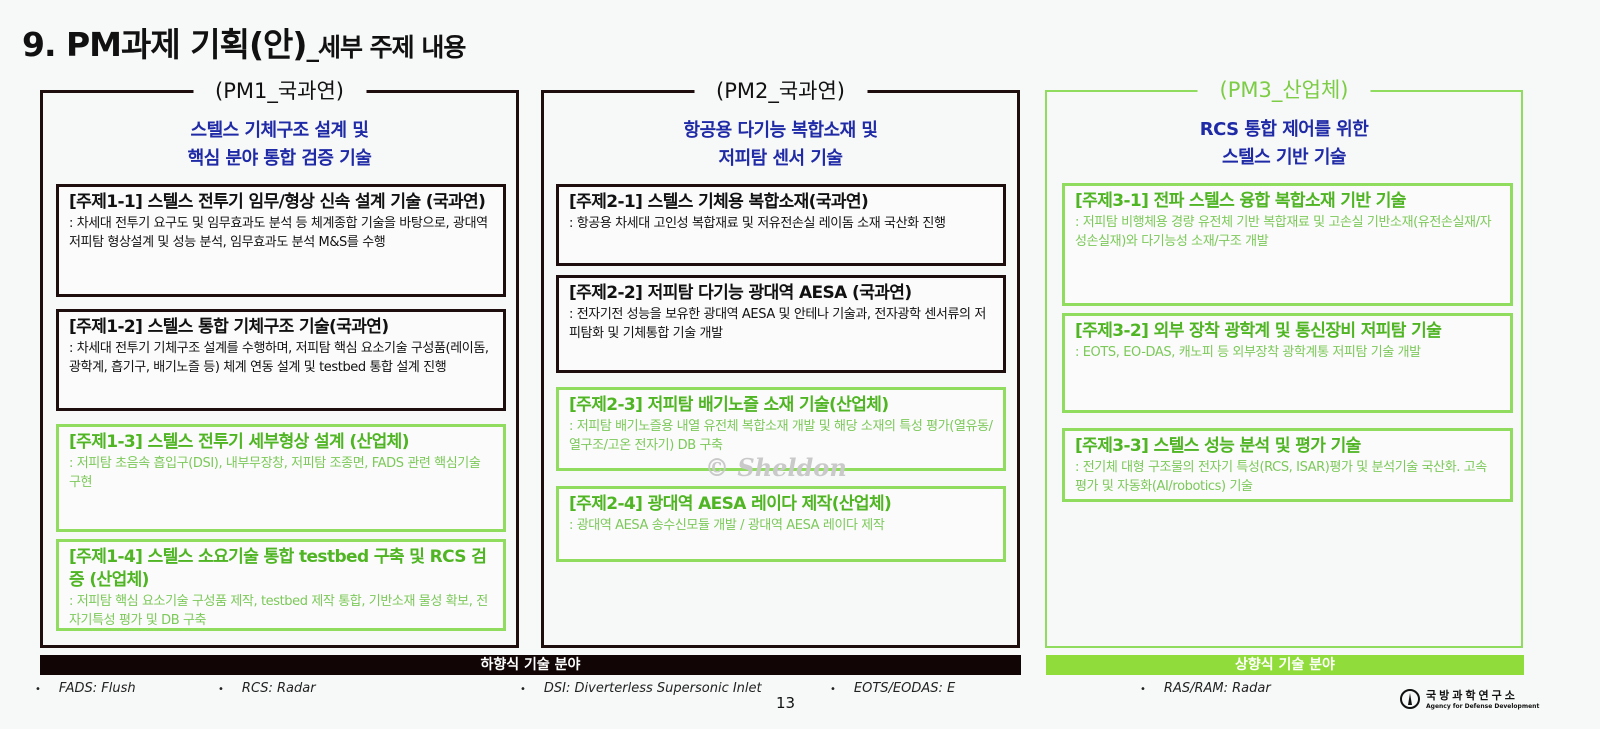 This screenshot has height=729, width=1600. Describe the element at coordinates (776, 467) in the screenshot. I see `watermark: © Sheldon` at that location.